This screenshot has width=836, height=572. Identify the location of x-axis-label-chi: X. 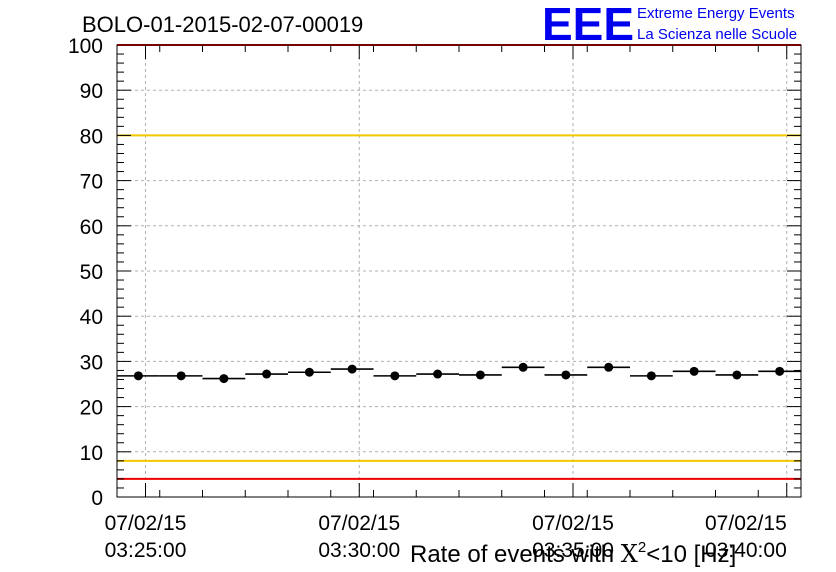
(629, 554).